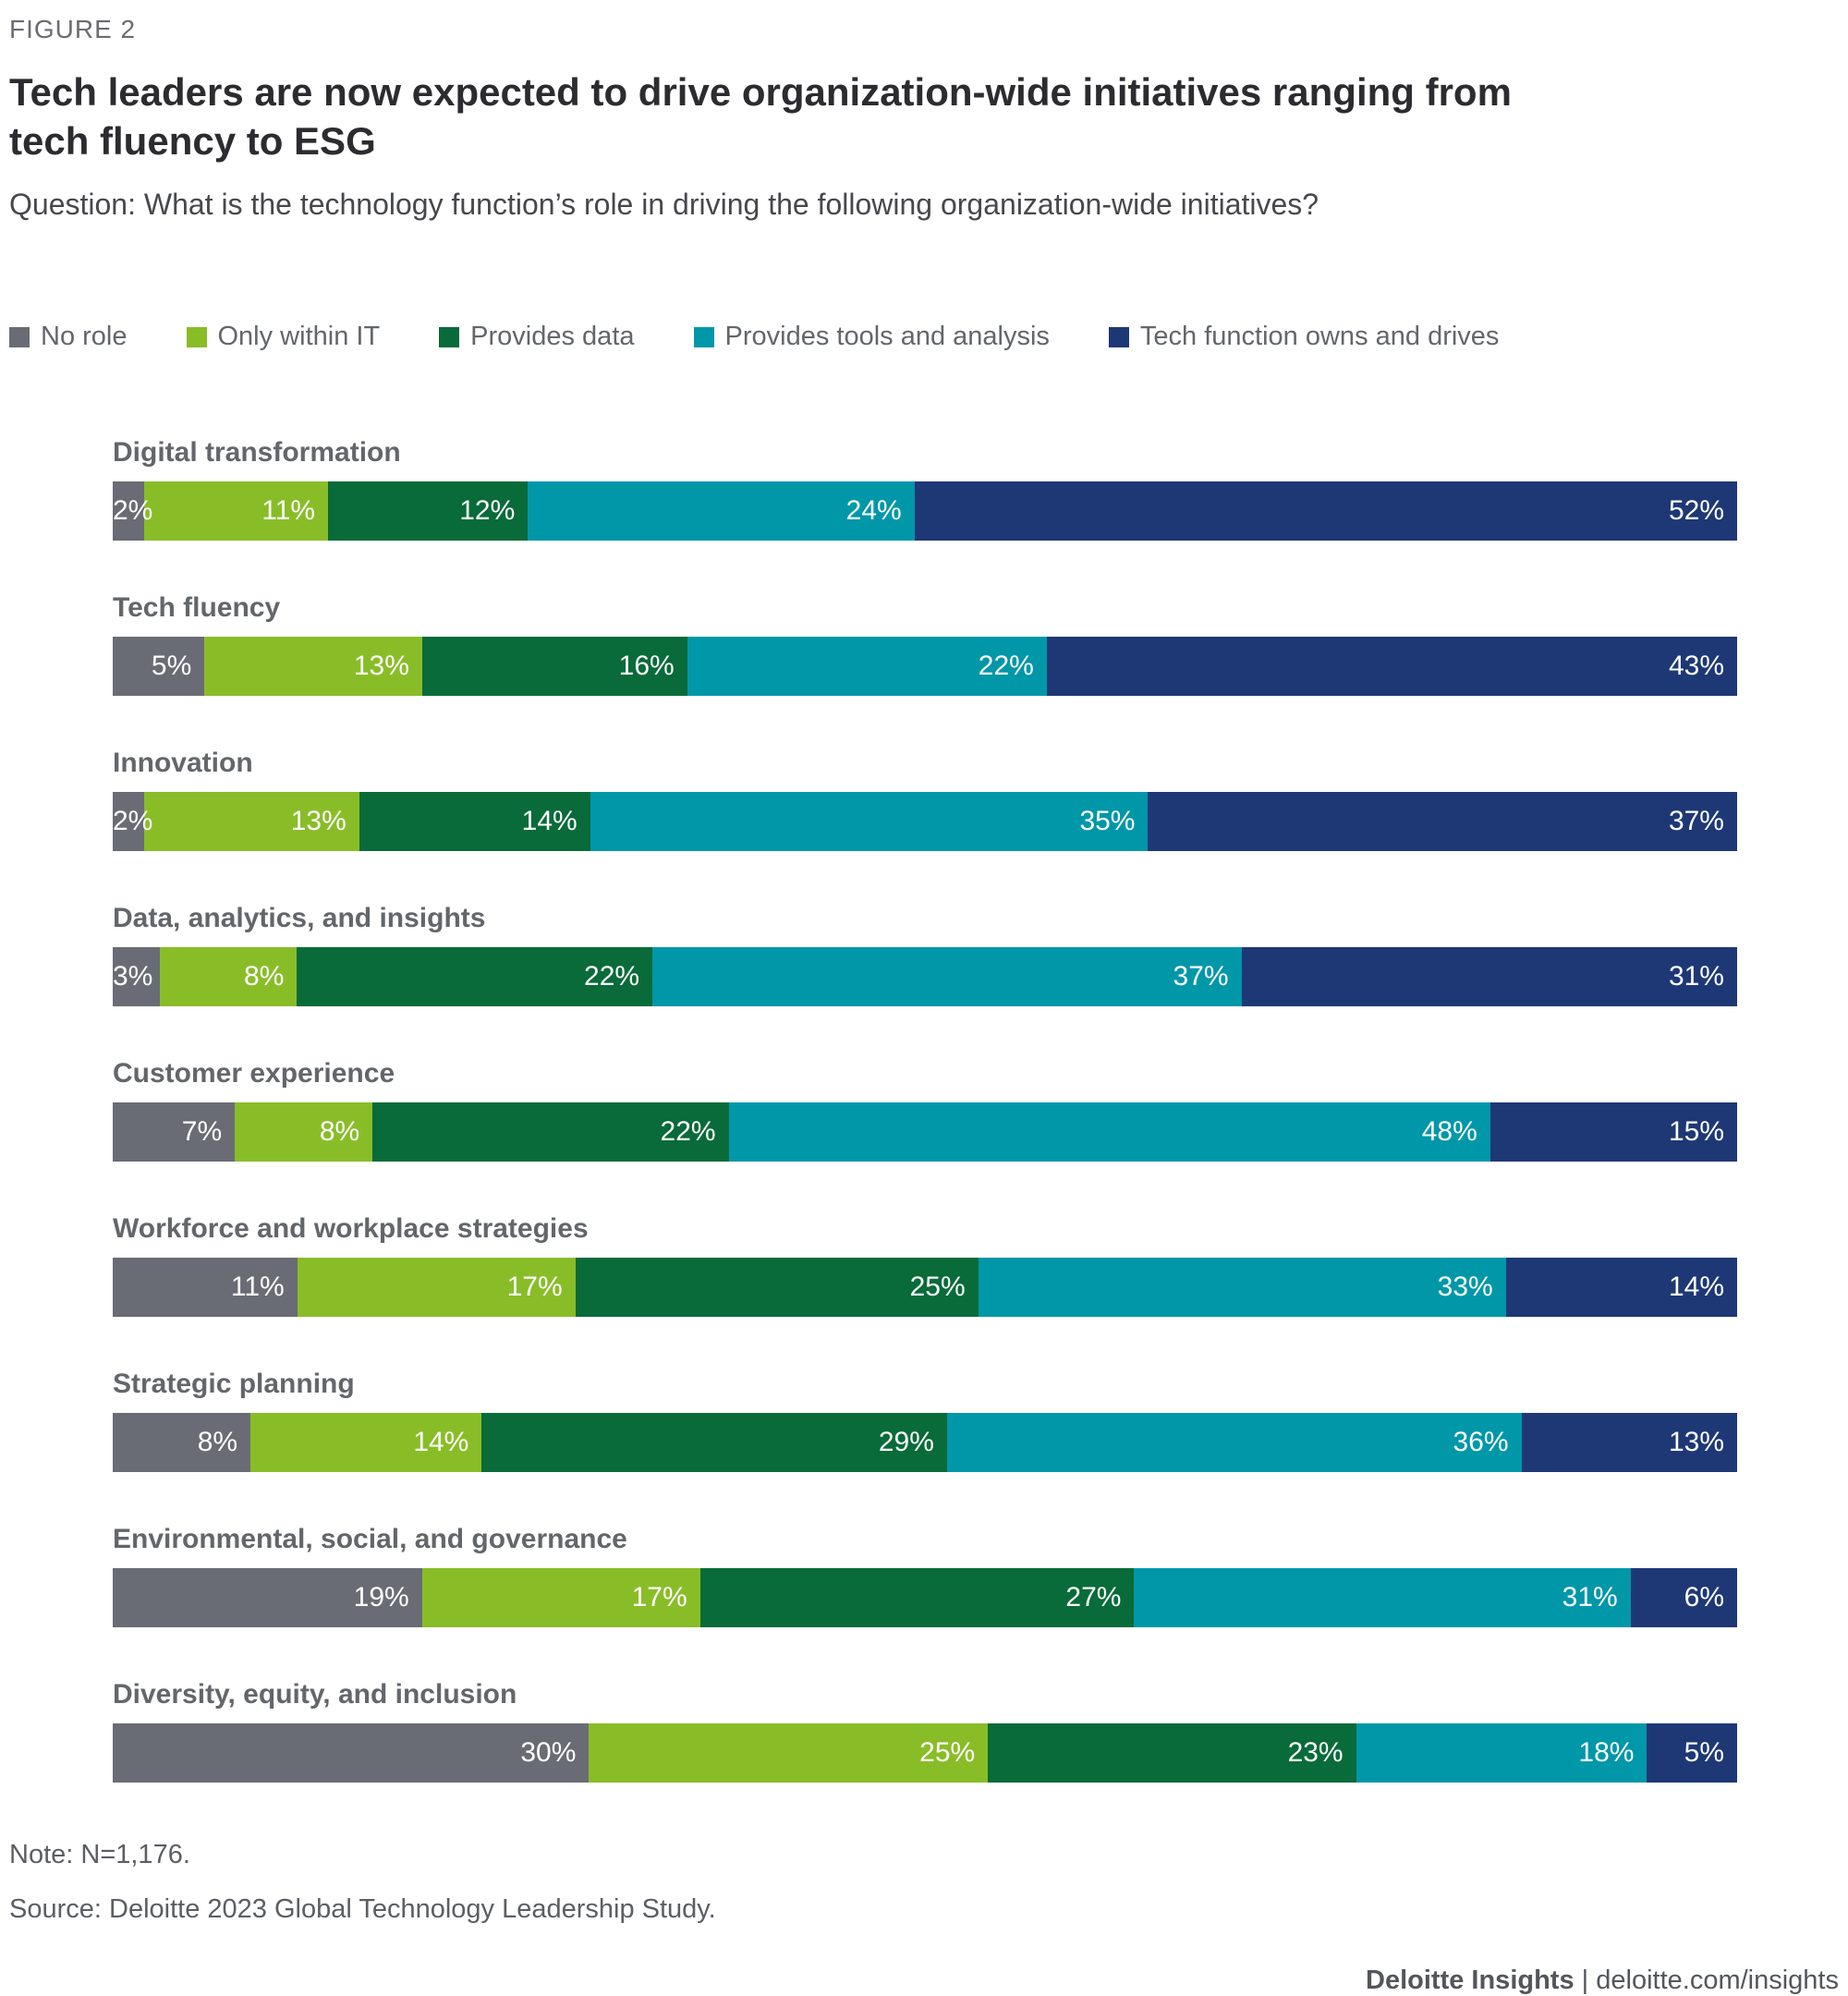 This screenshot has width=1848, height=1996. Describe the element at coordinates (560, 1598) in the screenshot. I see `bar-segment: 17%` at that location.